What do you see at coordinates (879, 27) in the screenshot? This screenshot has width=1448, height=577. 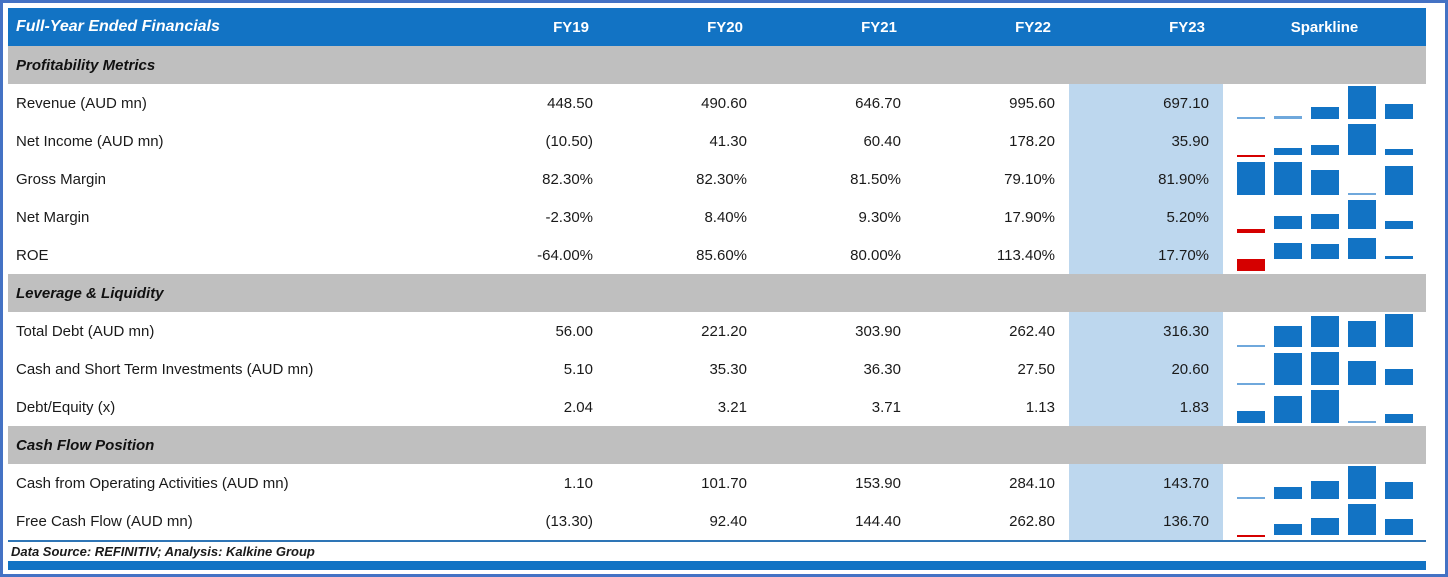 I see `column-header-fy21: FY21` at bounding box center [879, 27].